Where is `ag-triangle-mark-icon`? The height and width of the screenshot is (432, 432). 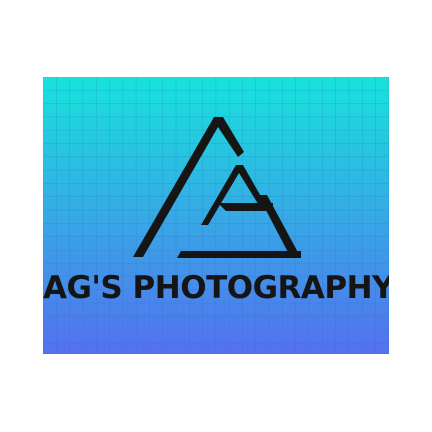
ag-triangle-mark-icon is located at coordinates (217, 187).